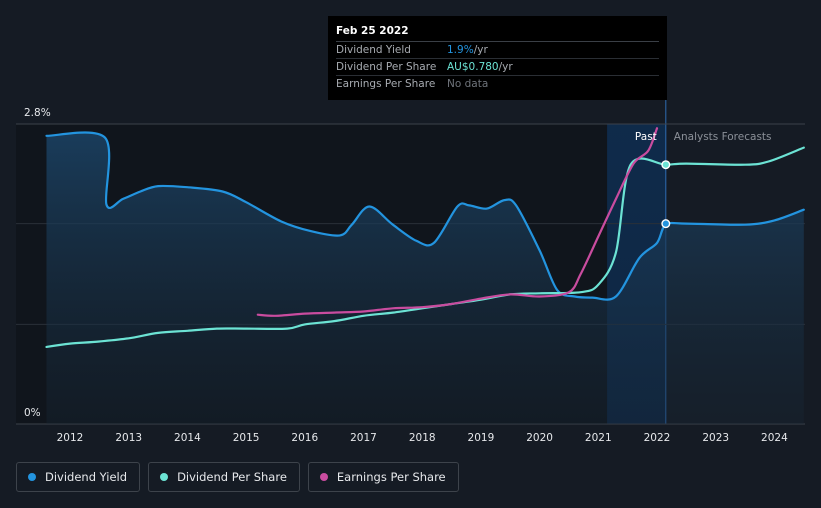 This screenshot has width=821, height=508. What do you see at coordinates (774, 438) in the screenshot?
I see `x-tick-label: 2024` at bounding box center [774, 438].